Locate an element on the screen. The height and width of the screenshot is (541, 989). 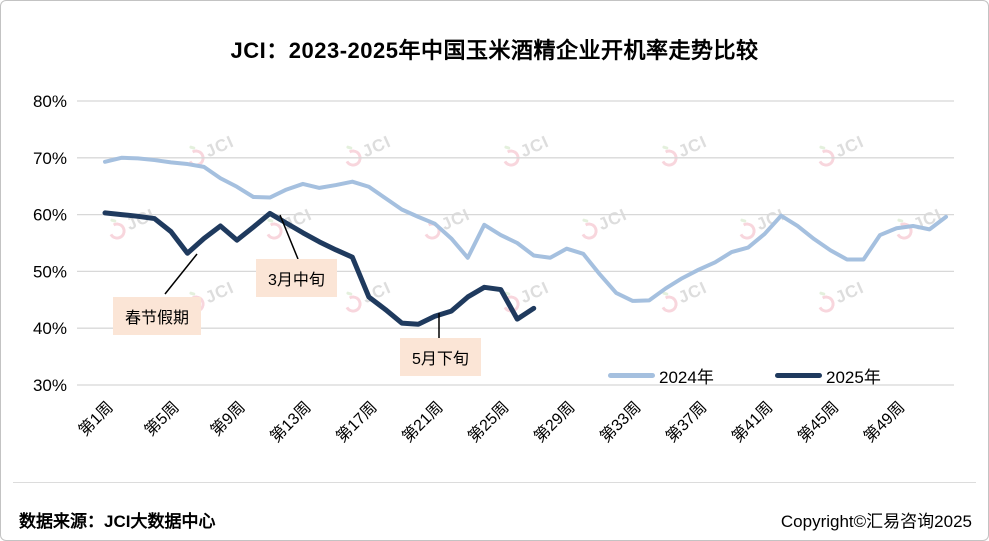
legend-label-2025: 2025年 is located at coordinates (853, 377).